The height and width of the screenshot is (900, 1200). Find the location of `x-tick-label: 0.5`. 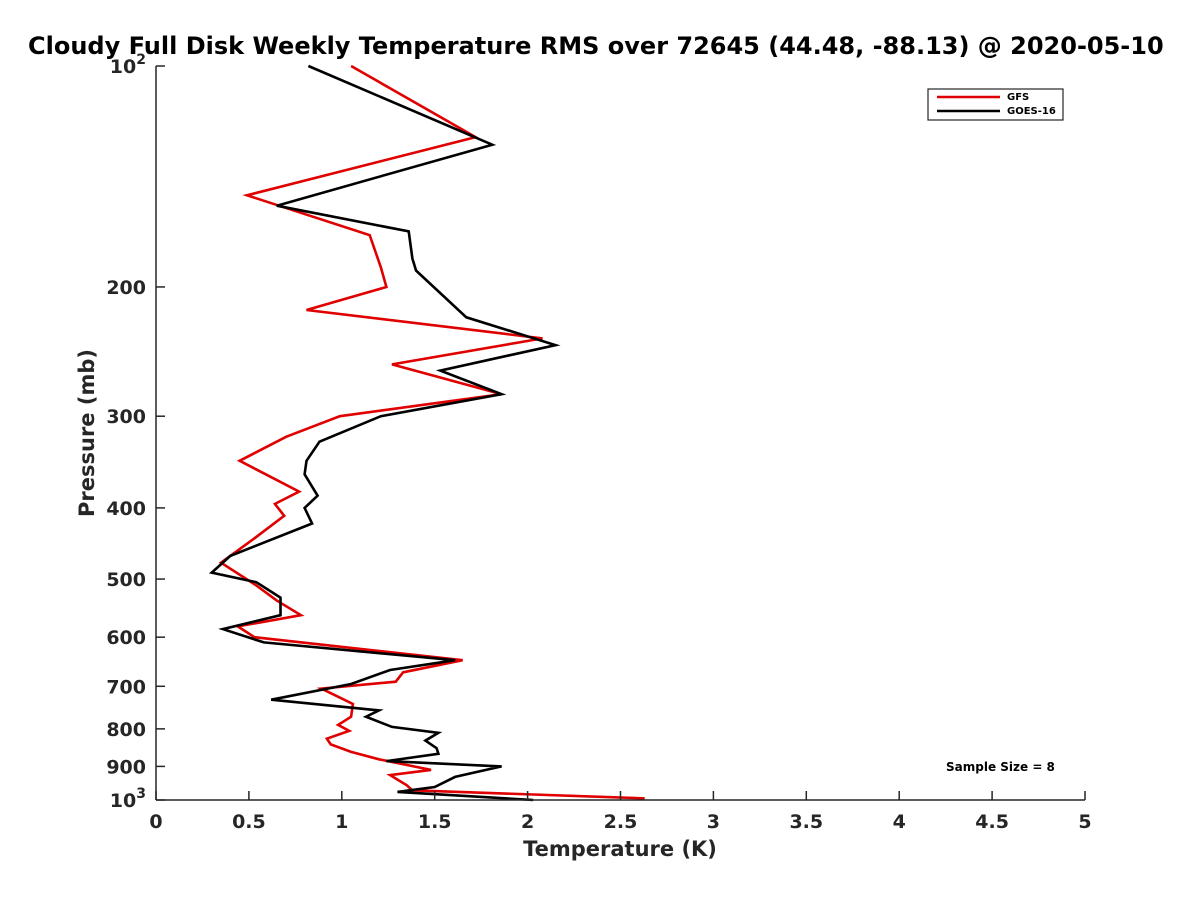

x-tick-label: 0.5 is located at coordinates (249, 822).